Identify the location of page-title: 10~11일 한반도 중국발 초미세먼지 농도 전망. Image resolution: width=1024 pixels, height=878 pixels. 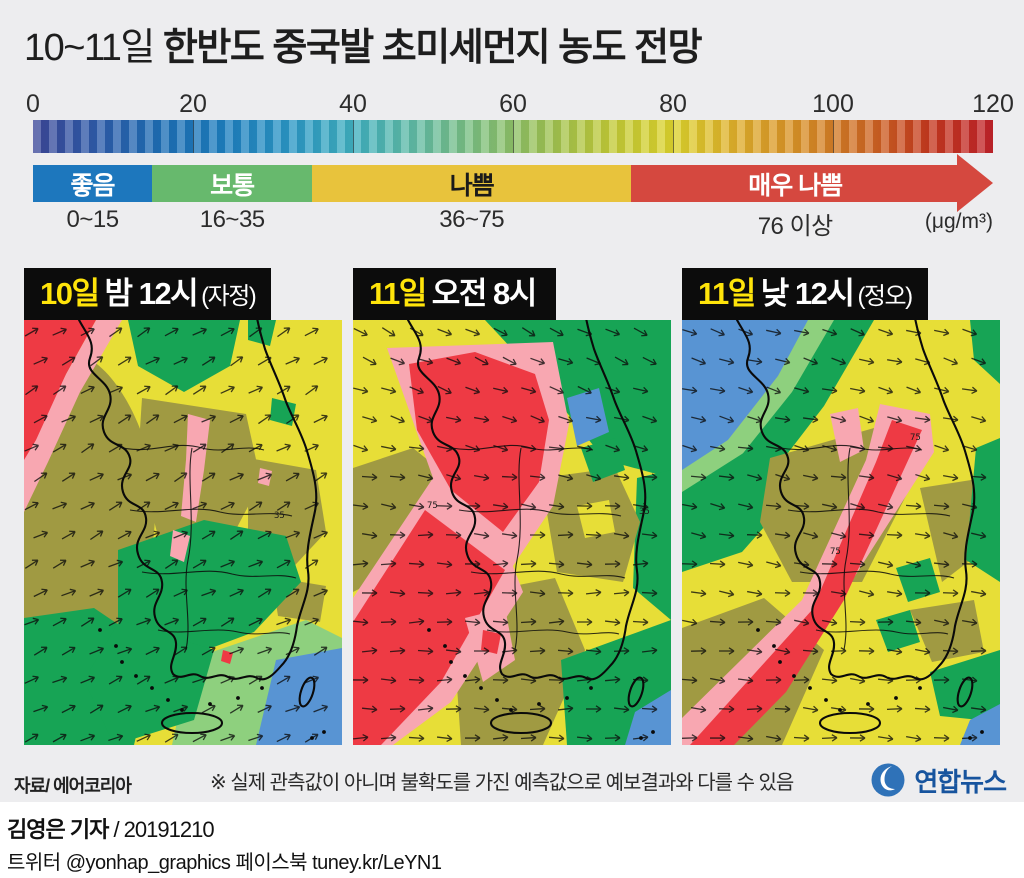
(363, 43).